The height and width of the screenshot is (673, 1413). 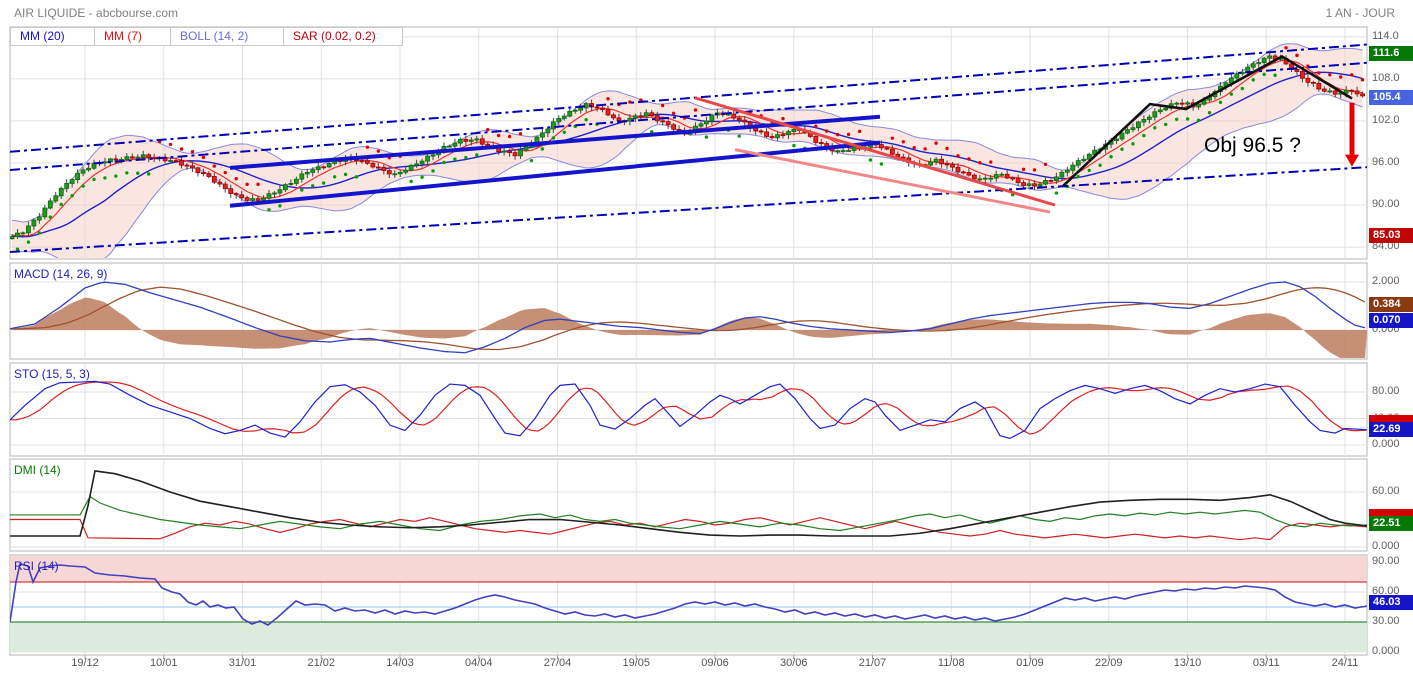 What do you see at coordinates (1030, 663) in the screenshot?
I see `x-axis-date: 01/09` at bounding box center [1030, 663].